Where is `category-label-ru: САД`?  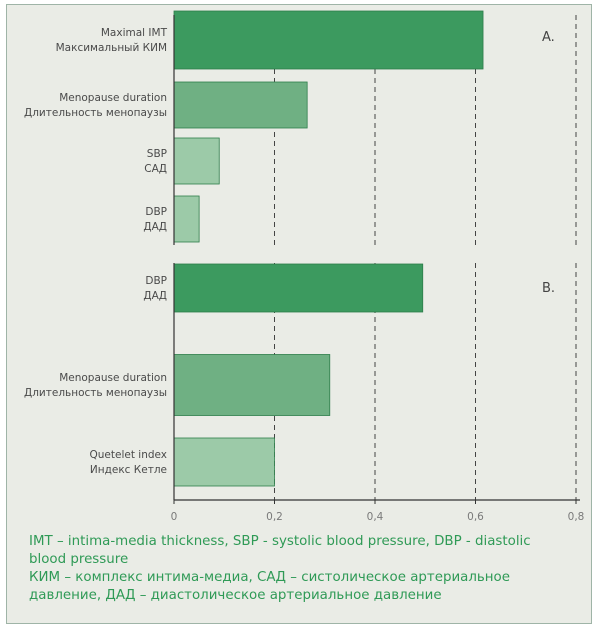 category-label-ru: САД is located at coordinates (155, 169).